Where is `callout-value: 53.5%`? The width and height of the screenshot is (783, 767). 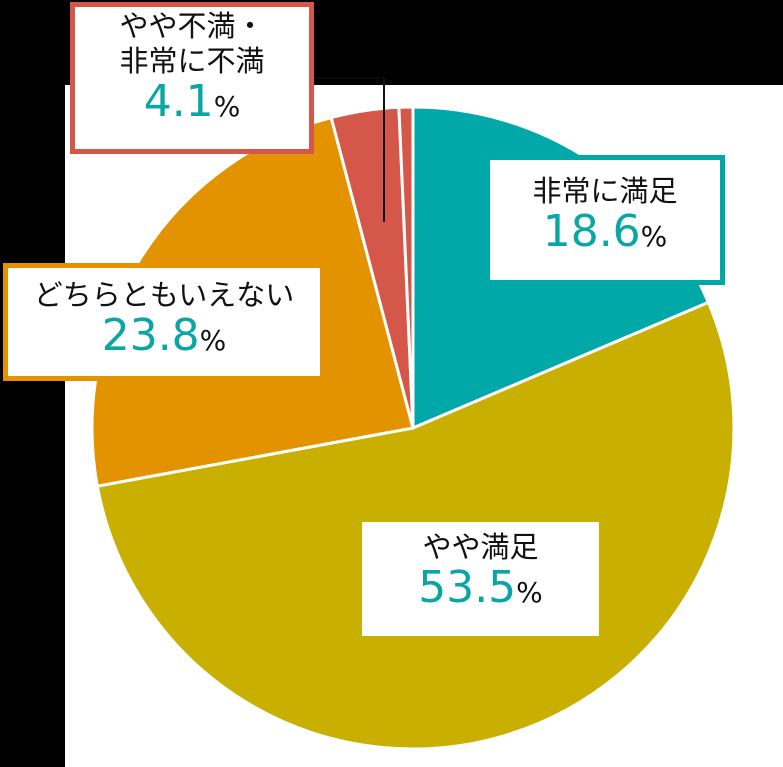 callout-value: 53.5% is located at coordinates (480, 587).